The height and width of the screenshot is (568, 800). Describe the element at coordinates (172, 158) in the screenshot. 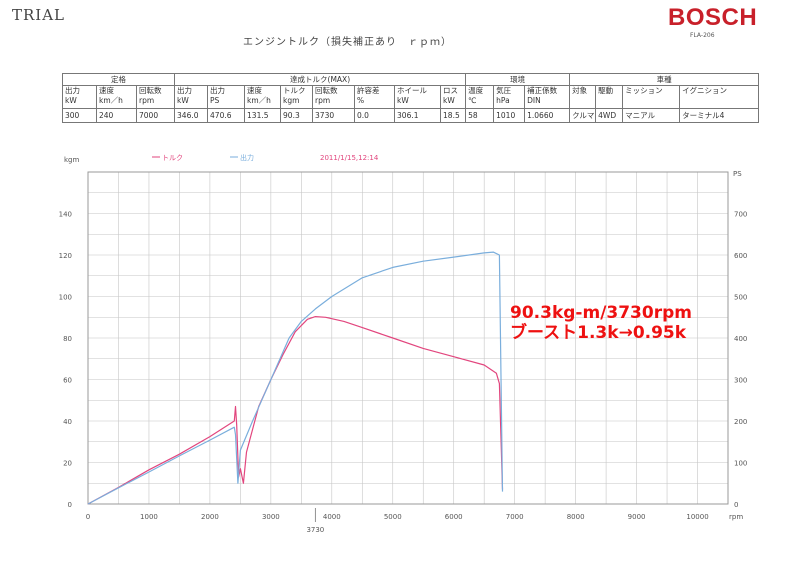

I see `legend-entry: トルク` at that location.